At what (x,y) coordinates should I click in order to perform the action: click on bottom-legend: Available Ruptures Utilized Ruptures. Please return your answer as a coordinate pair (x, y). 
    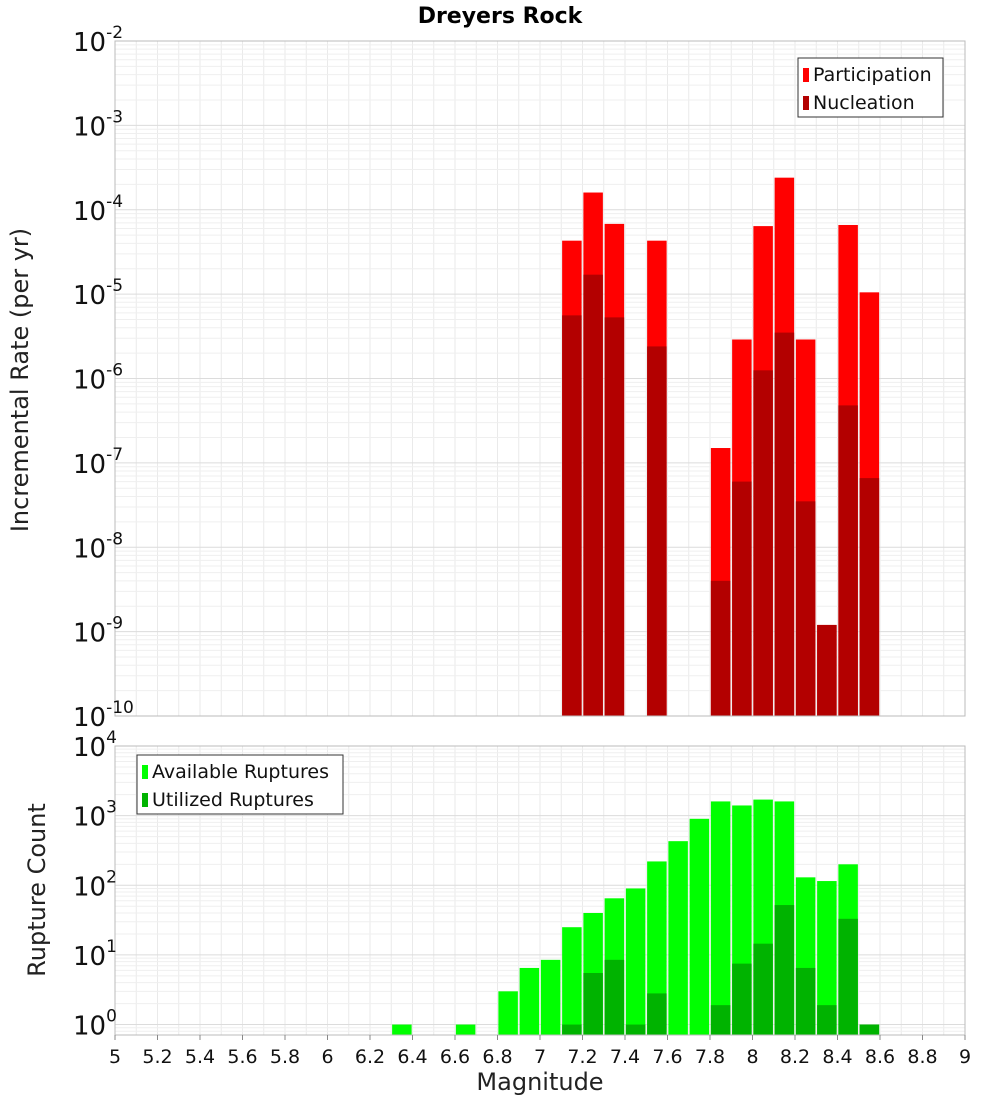
    Looking at the image, I should click on (240, 784).